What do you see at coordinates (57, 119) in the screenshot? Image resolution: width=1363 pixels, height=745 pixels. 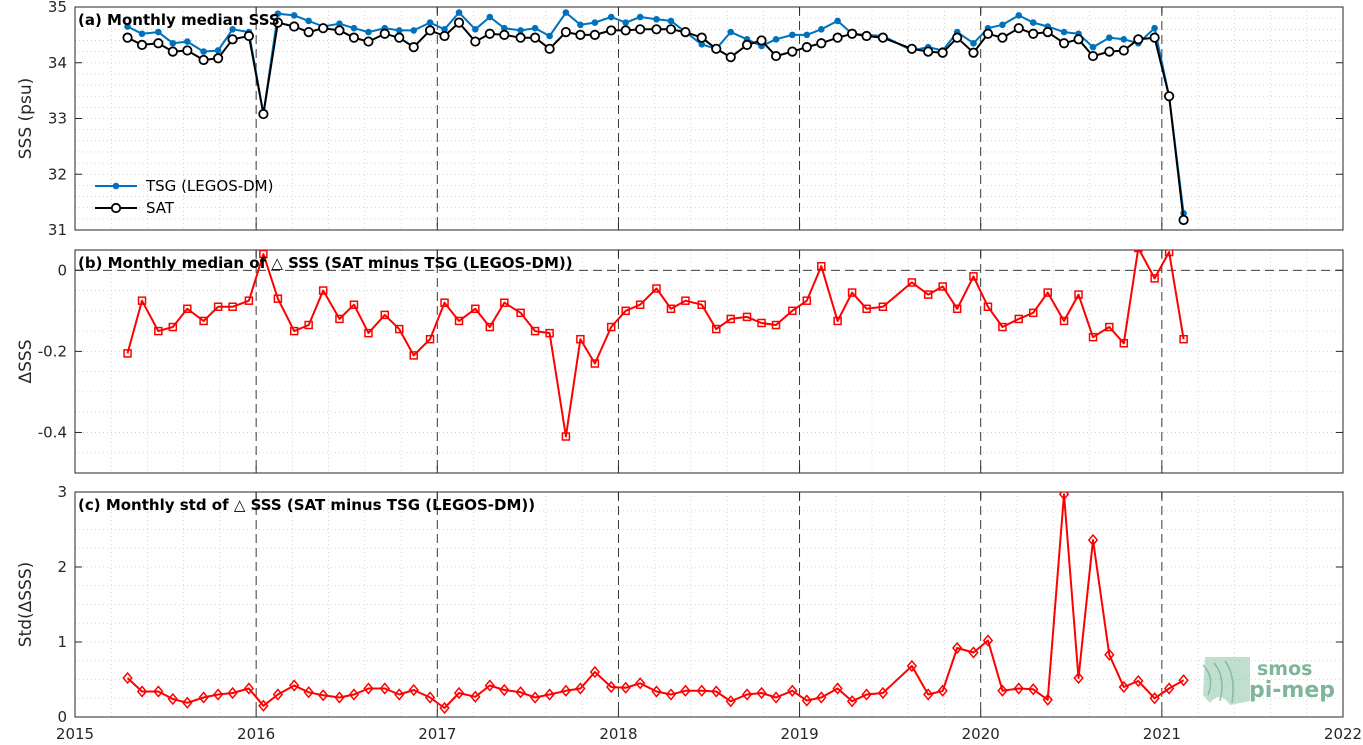 I see `y-tick-label: 33` at bounding box center [57, 119].